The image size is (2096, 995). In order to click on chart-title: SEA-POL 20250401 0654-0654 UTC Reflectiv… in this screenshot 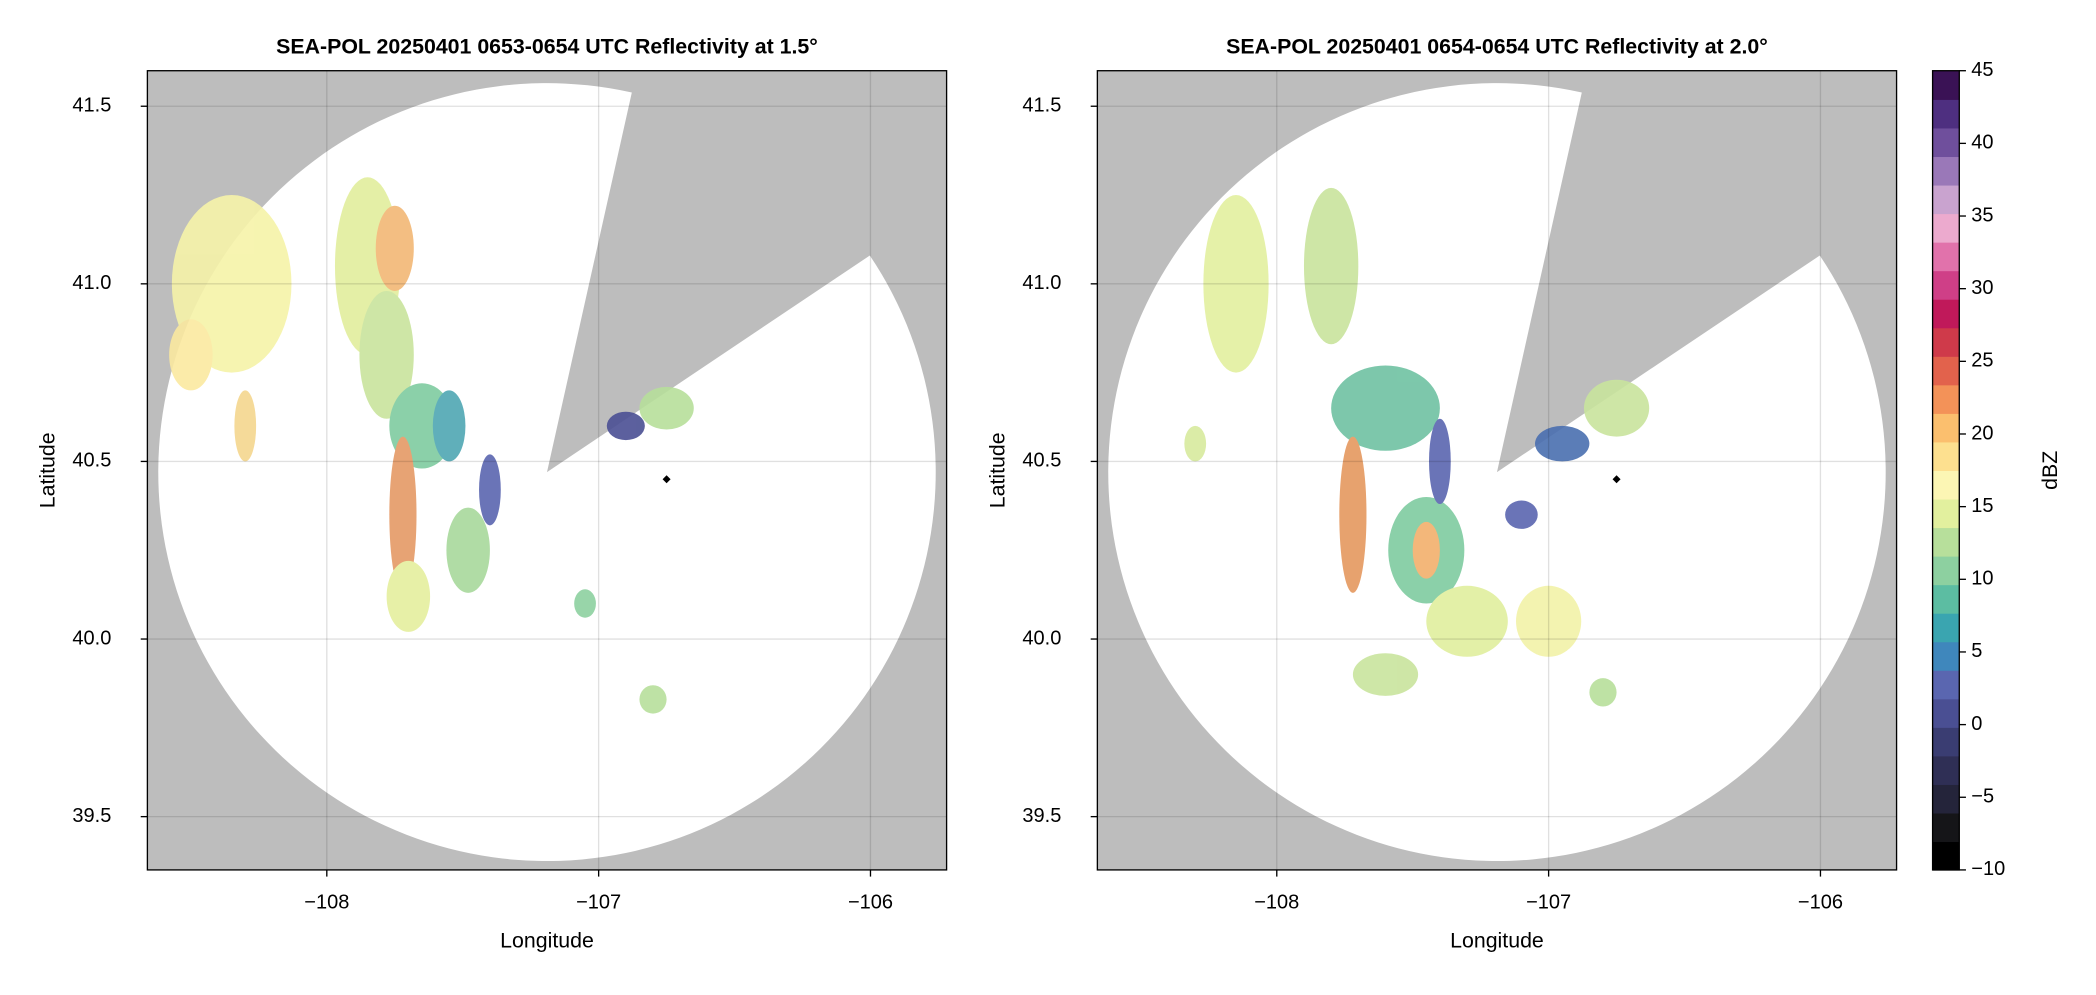, I will do `click(1497, 47)`.